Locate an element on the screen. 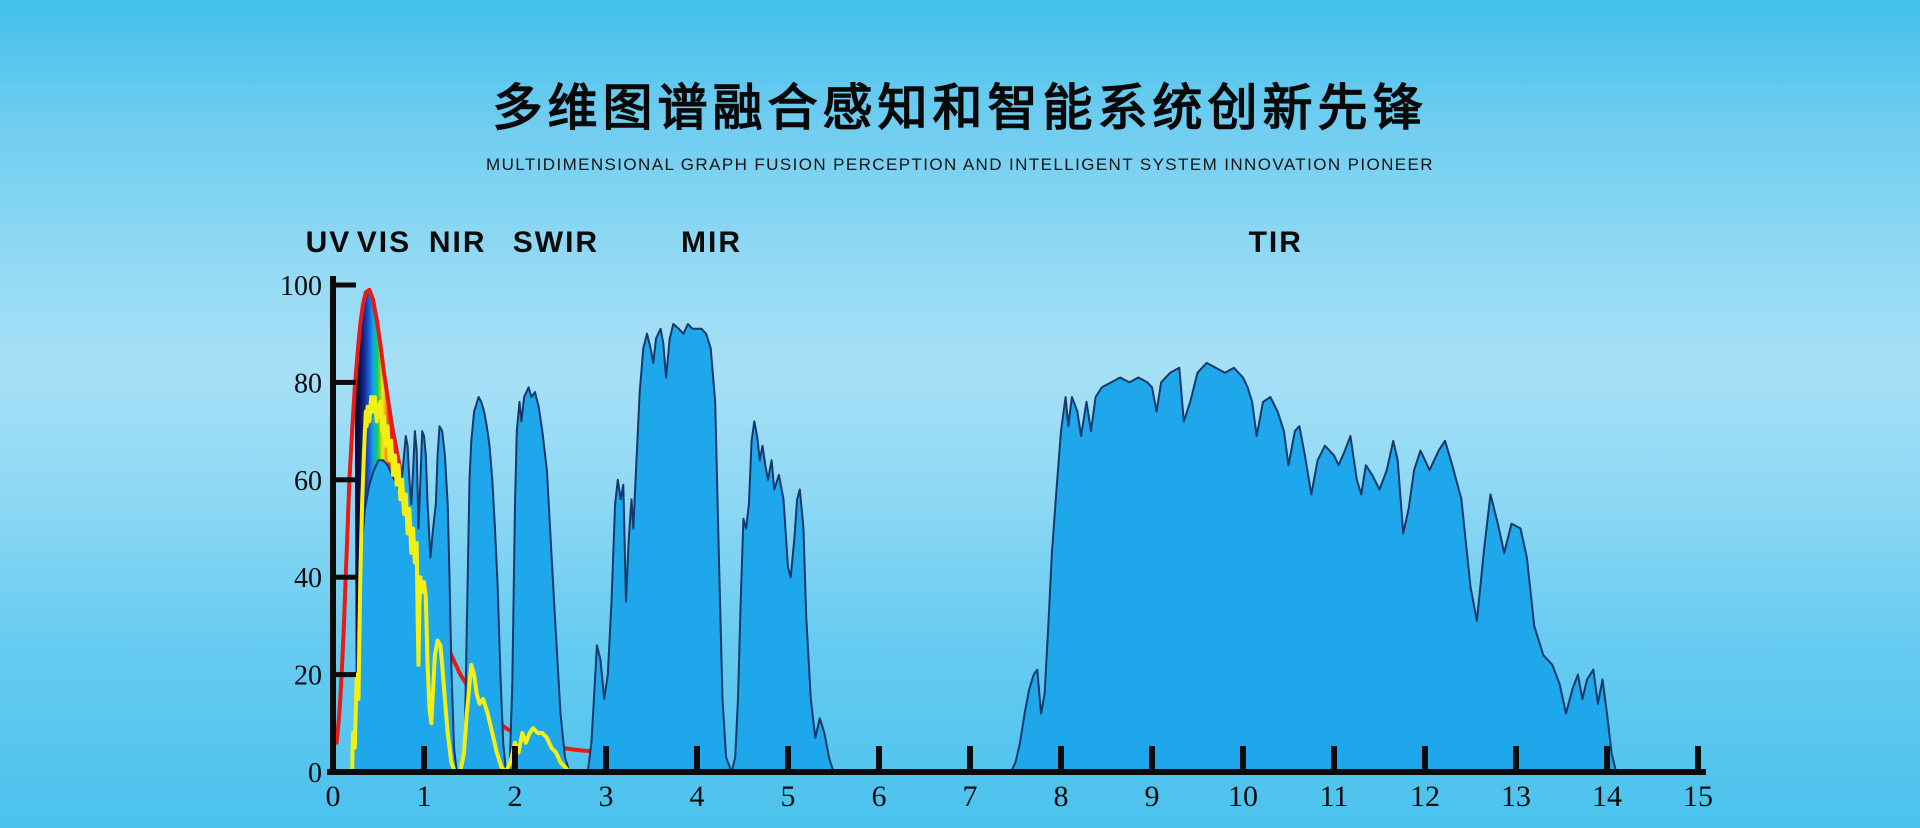  y-tick-label: 40 is located at coordinates (308, 578).